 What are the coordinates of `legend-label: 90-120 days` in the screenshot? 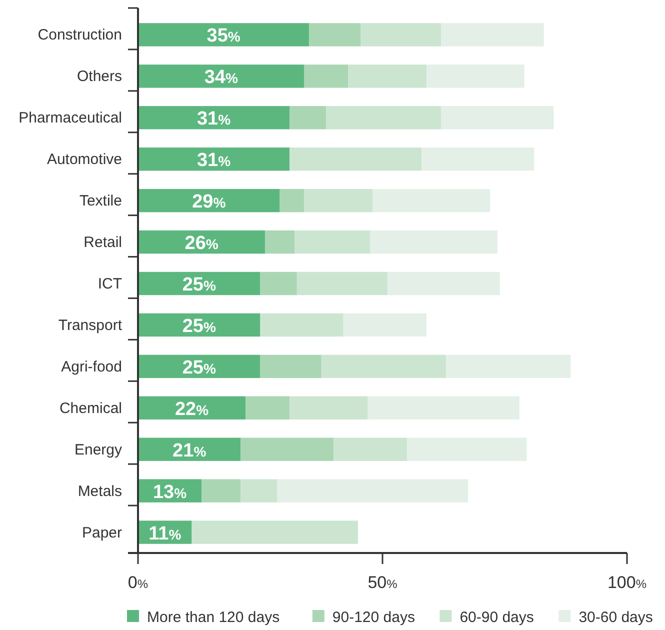 It's located at (373, 617).